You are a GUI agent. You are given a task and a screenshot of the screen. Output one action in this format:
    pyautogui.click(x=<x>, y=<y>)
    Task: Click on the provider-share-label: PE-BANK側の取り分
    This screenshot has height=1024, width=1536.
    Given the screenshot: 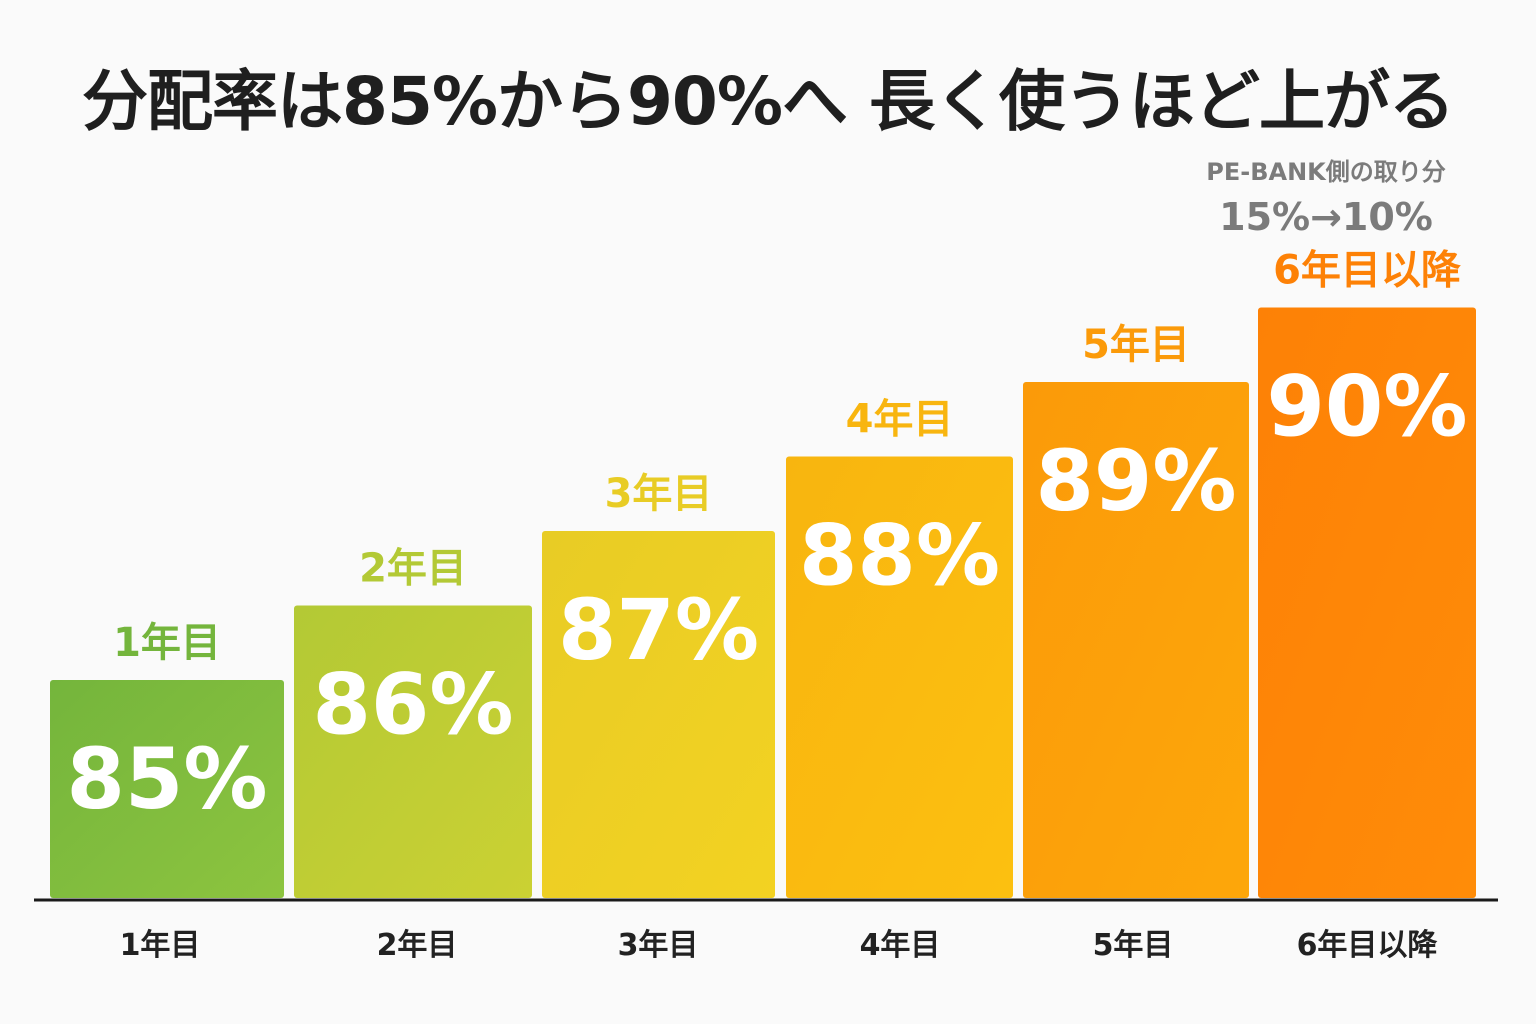 What is the action you would take?
    pyautogui.click(x=1326, y=172)
    